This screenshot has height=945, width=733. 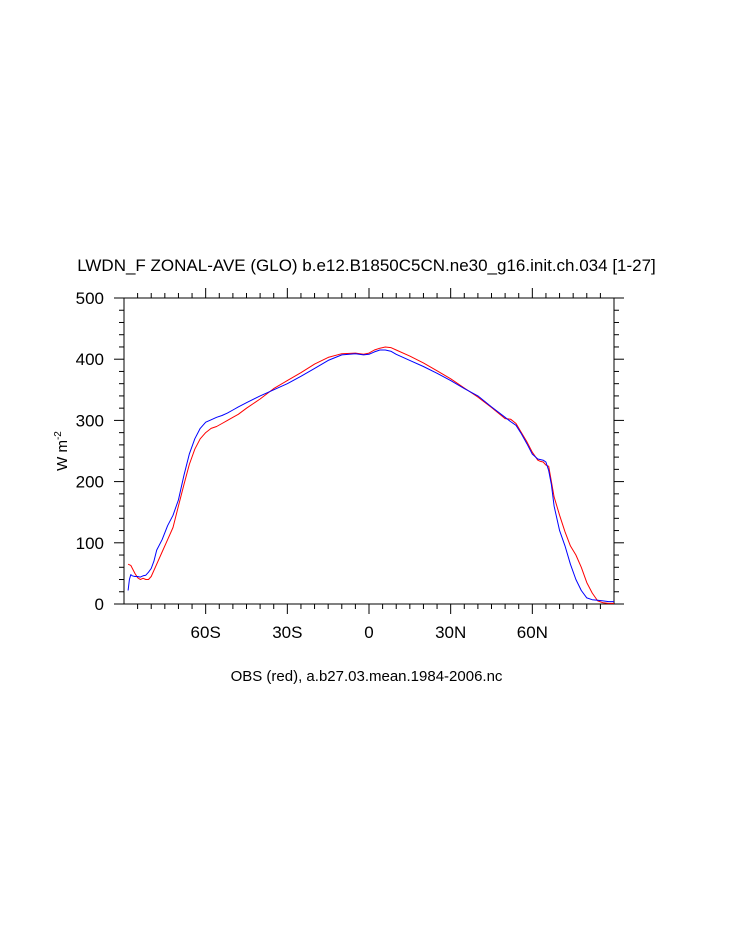 I want to click on y-tick-label: 0, so click(x=99, y=604).